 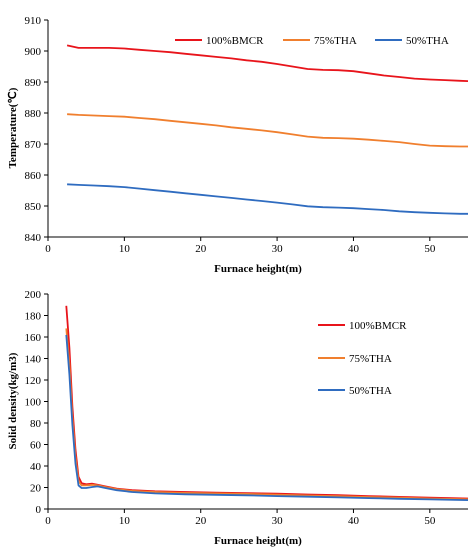 I want to click on y-tick-label: 200, so click(x=33, y=295).